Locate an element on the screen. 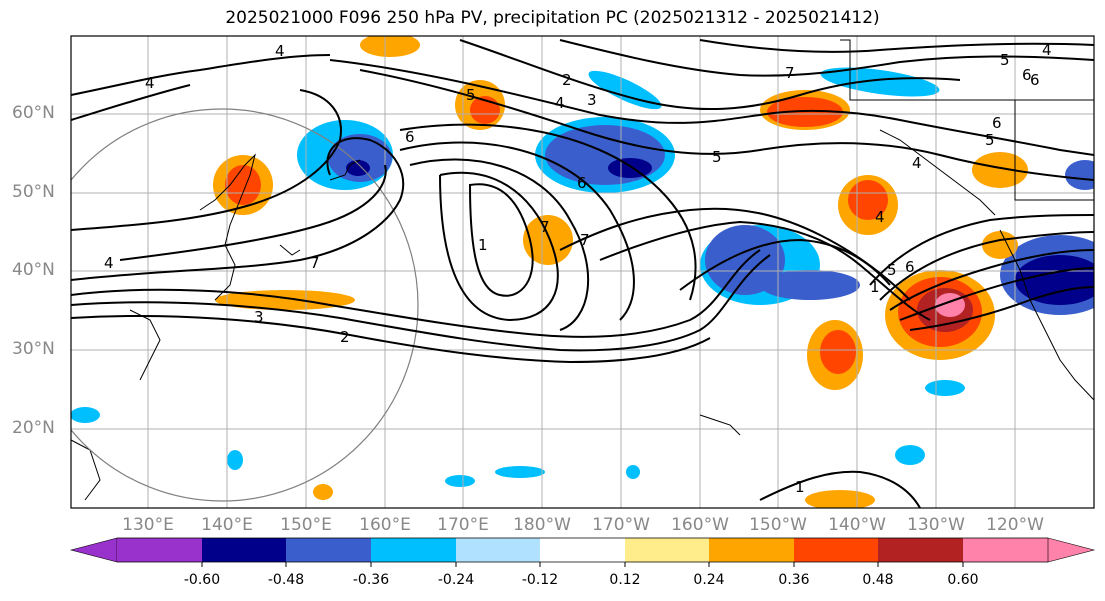 The width and height of the screenshot is (1105, 601). lon-label-140w: 140°W is located at coordinates (857, 525).